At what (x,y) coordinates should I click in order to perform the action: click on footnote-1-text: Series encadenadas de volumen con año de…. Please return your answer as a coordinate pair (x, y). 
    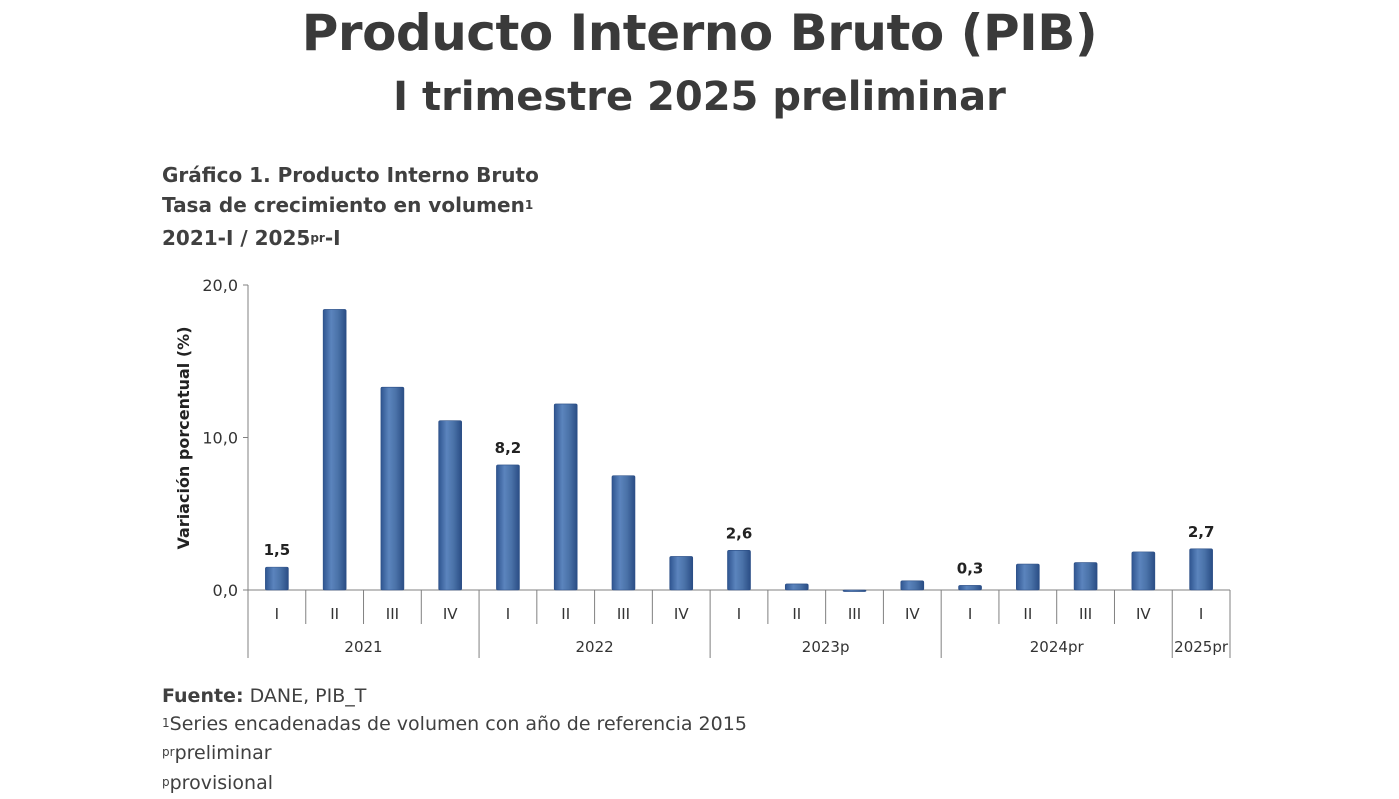
    Looking at the image, I should click on (458, 724).